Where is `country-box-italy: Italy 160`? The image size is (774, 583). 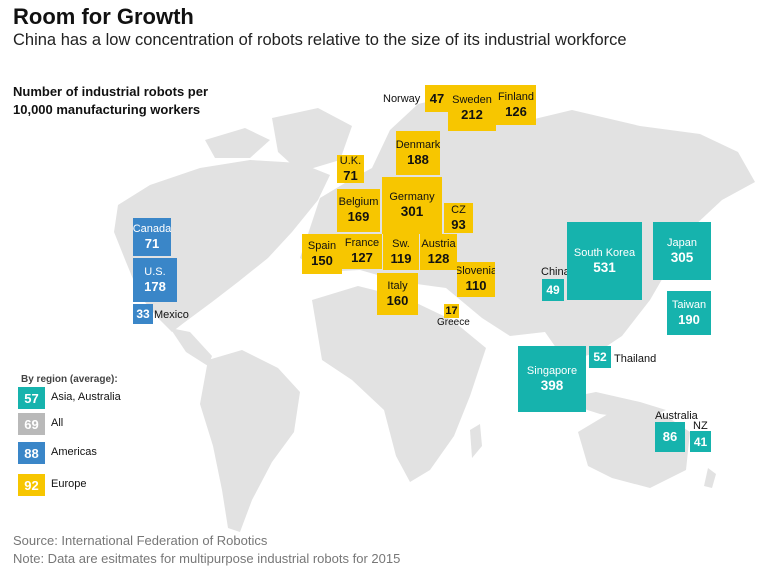
country-box-italy: Italy 160 is located at coordinates (397, 294).